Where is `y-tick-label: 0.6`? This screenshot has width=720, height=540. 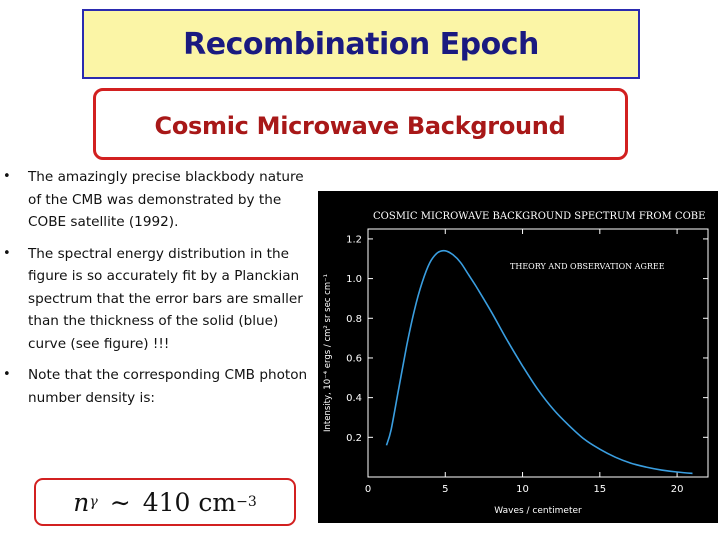
y-tick-label: 0.6 is located at coordinates (354, 358).